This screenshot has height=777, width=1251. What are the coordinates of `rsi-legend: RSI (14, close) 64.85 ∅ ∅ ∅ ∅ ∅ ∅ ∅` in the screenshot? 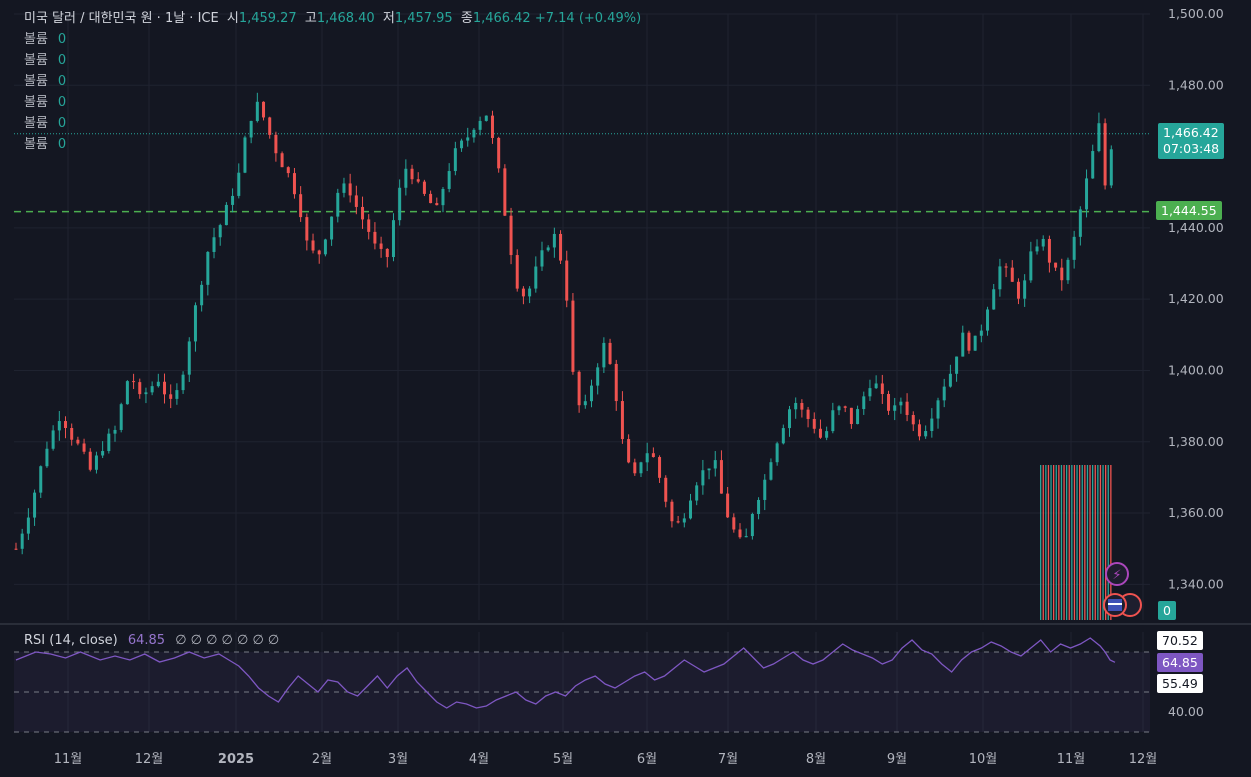 It's located at (151, 640).